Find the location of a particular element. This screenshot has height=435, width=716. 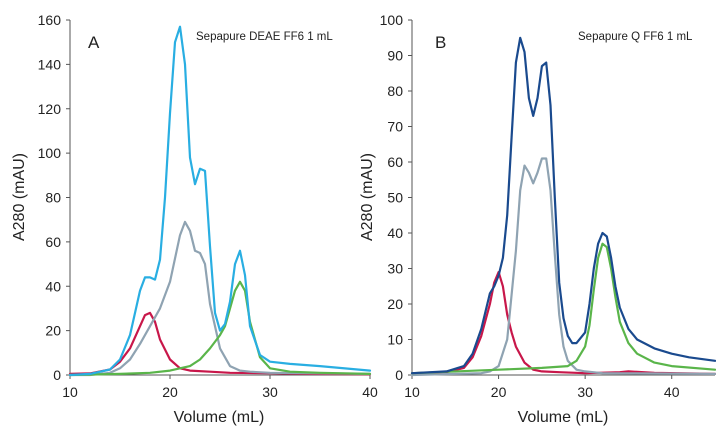

panel-a-annotation: Sepapure DEAE FF6 1 mL is located at coordinates (264, 37).